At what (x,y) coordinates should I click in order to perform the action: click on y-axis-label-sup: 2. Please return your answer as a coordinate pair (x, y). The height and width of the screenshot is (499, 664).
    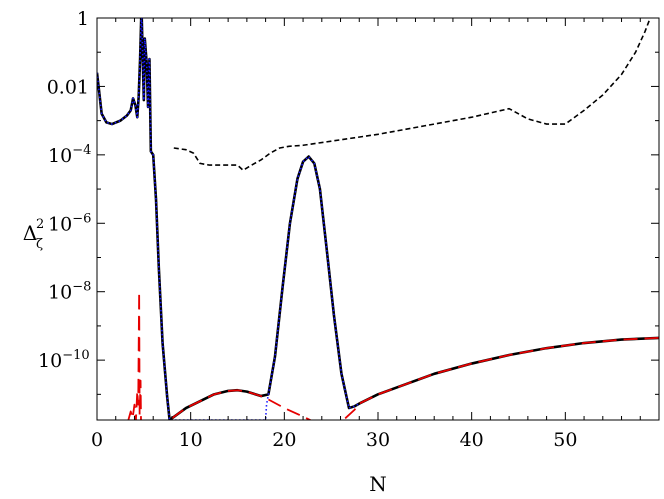
    Looking at the image, I should click on (40, 224).